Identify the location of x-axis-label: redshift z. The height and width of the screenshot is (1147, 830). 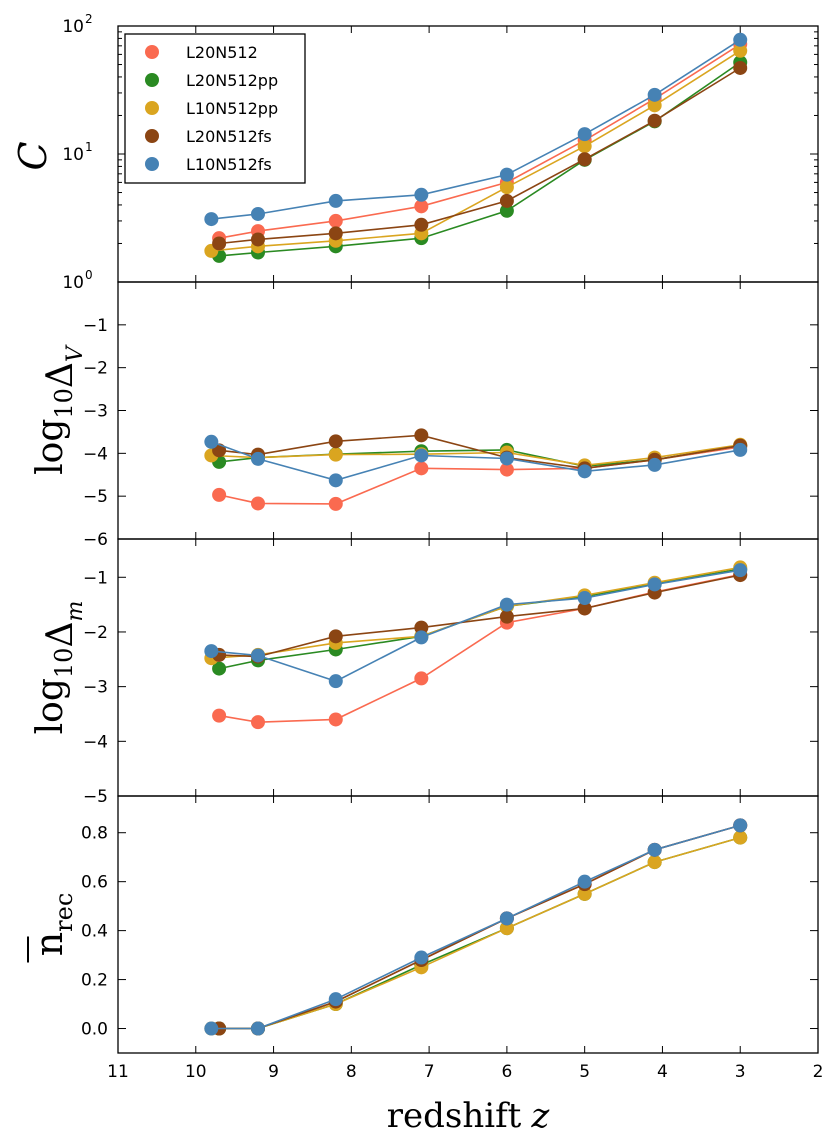
(469, 1116).